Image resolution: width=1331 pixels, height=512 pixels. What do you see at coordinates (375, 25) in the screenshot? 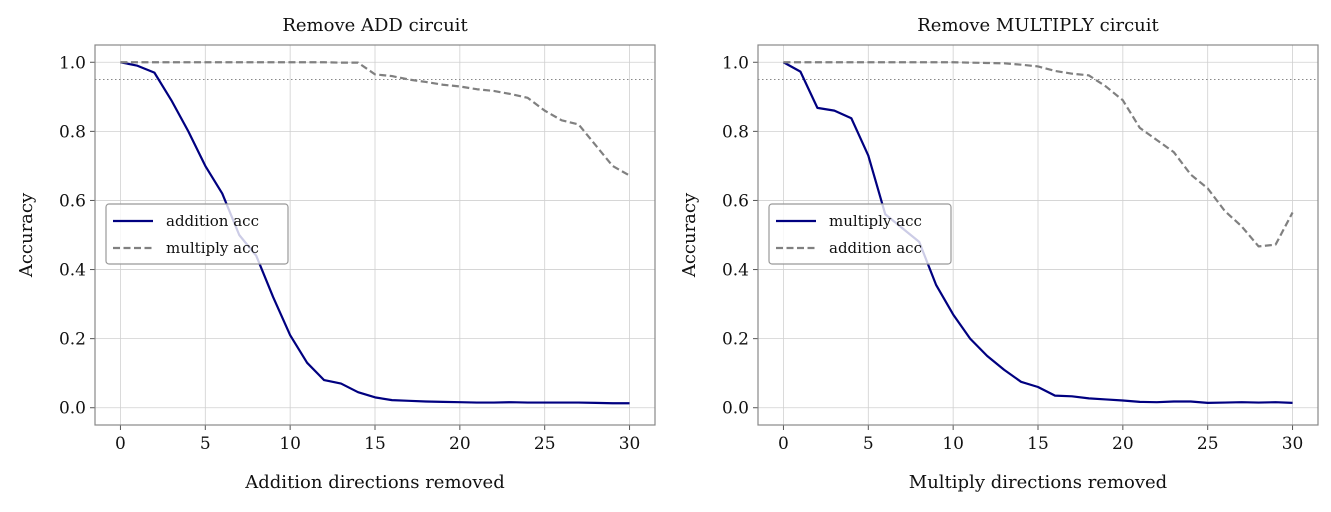
I see `chart-title: Remove ADD circuit` at bounding box center [375, 25].